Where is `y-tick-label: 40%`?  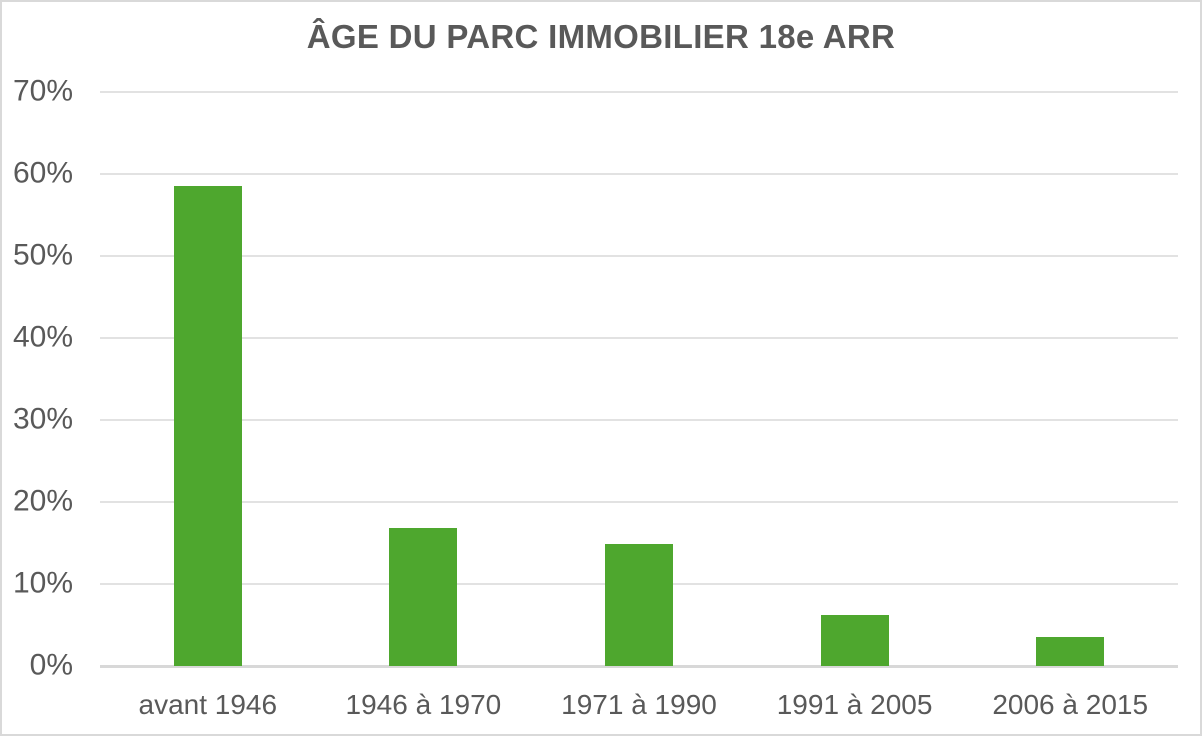
y-tick-label: 40% is located at coordinates (42, 337).